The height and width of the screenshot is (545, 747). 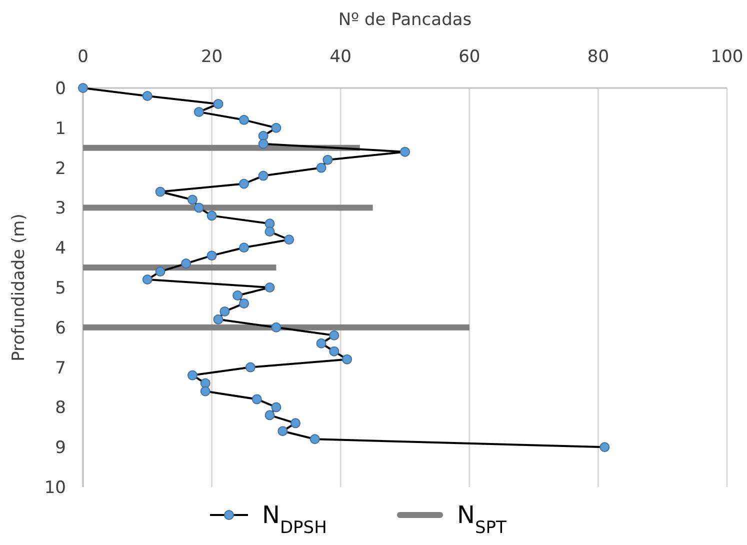 I want to click on x-tick-label: 20, so click(x=211, y=57).